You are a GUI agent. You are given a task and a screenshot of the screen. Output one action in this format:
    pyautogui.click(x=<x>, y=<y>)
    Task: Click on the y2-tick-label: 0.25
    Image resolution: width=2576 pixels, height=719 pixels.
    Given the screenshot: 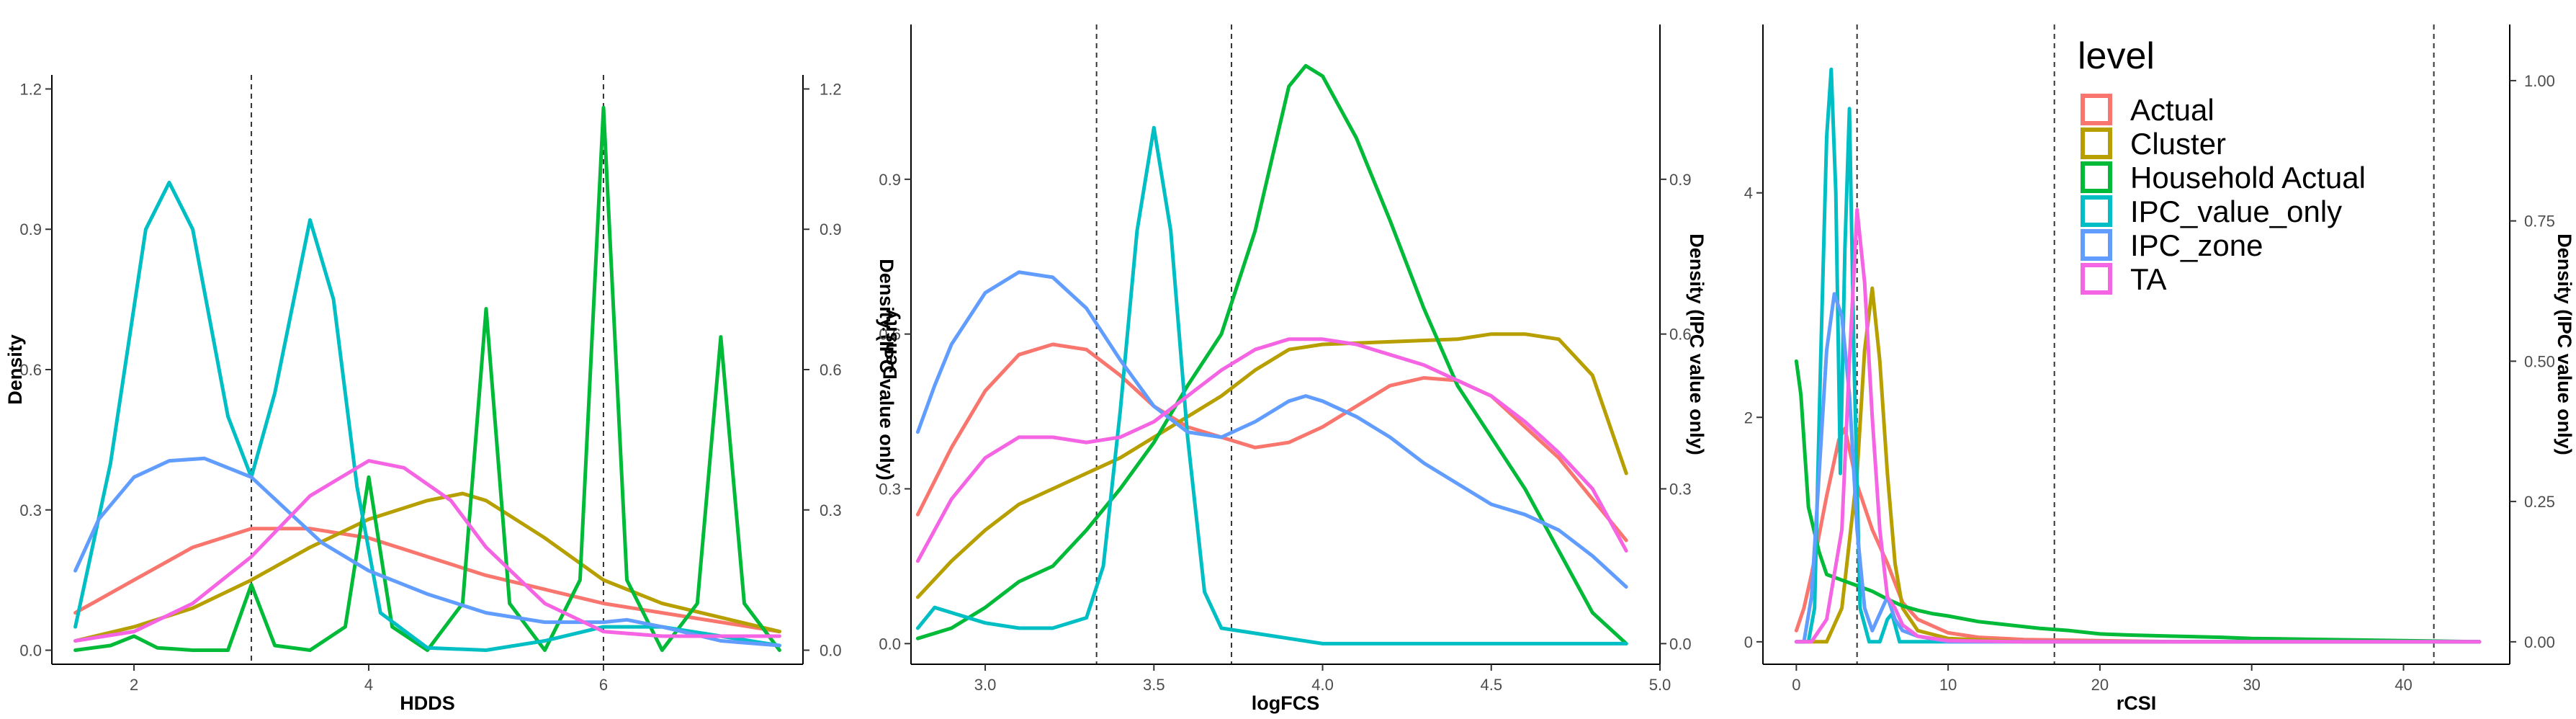 What is the action you would take?
    pyautogui.click(x=2539, y=502)
    